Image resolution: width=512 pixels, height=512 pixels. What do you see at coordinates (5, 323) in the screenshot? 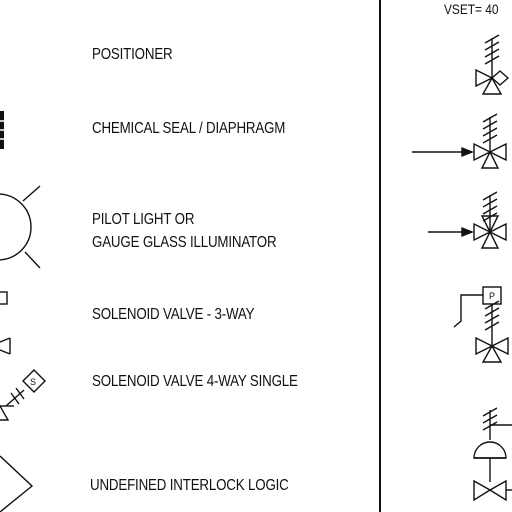
I see `solenoid-valve-3-way-icon` at bounding box center [5, 323].